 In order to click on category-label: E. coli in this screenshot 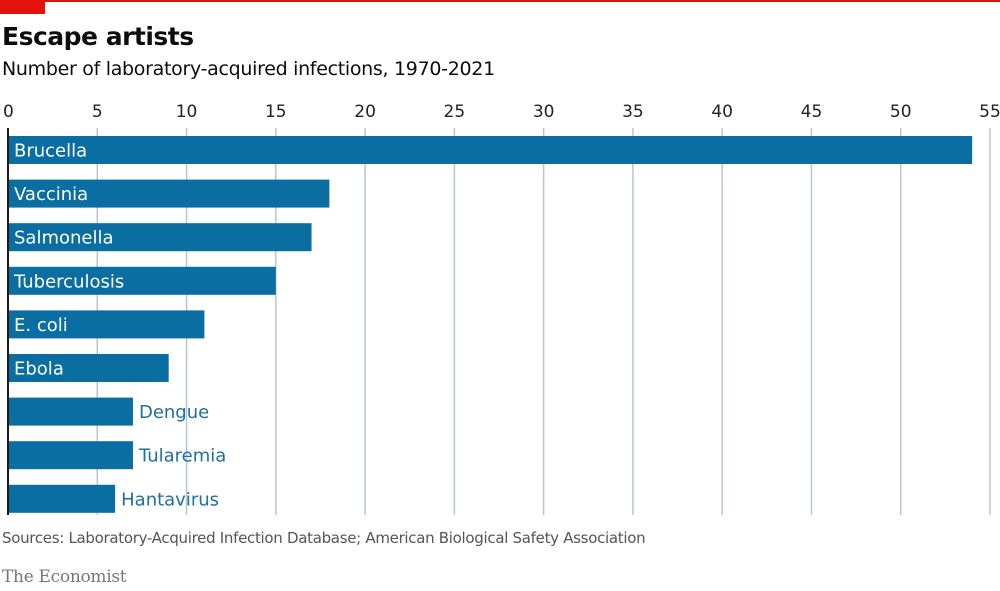, I will do `click(41, 325)`.